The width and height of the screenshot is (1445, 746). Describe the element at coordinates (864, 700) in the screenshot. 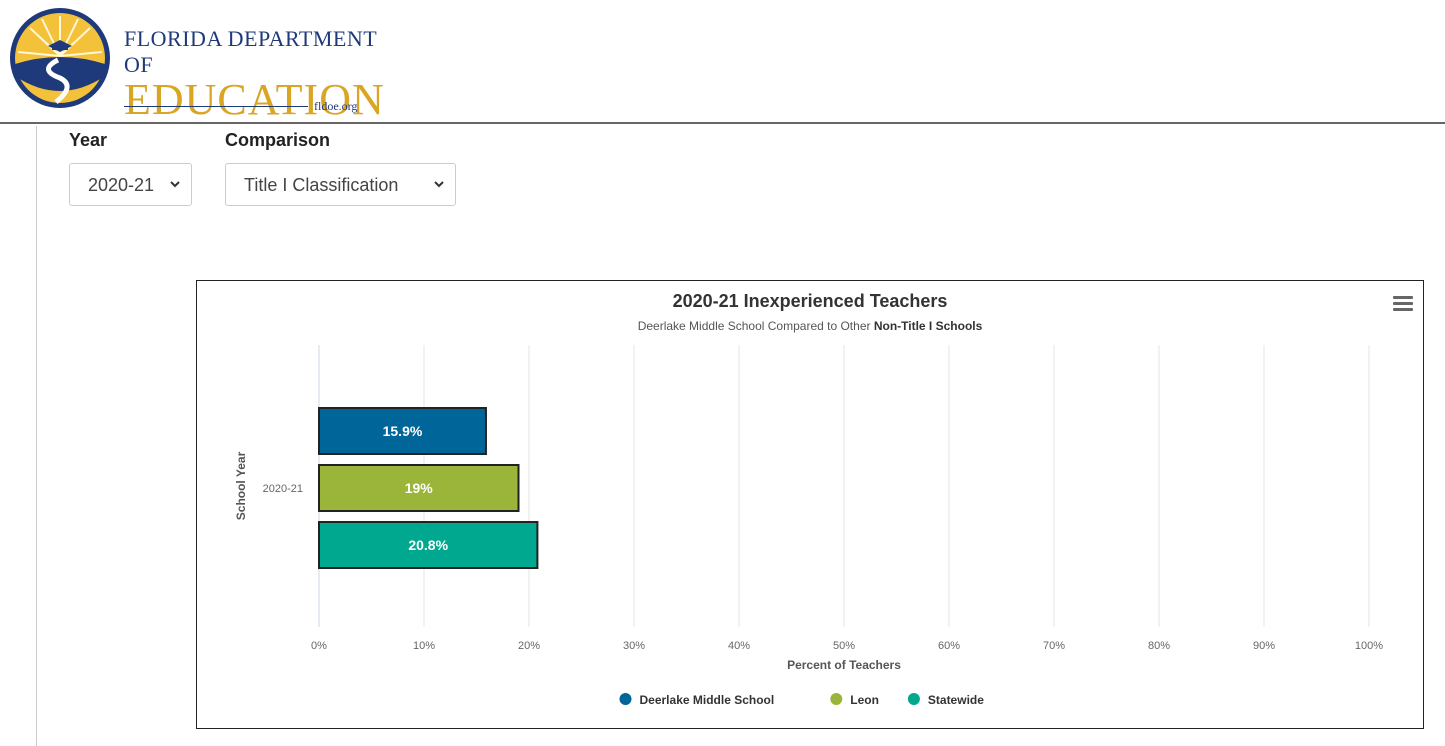

I see `legend-item: Leon` at that location.